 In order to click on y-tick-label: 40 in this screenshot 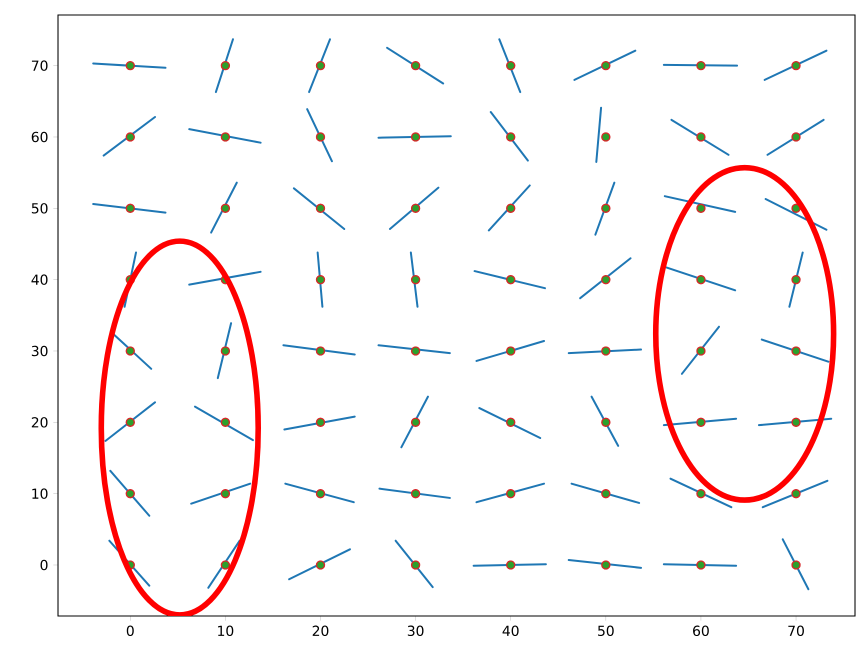, I will do `click(39, 279)`.